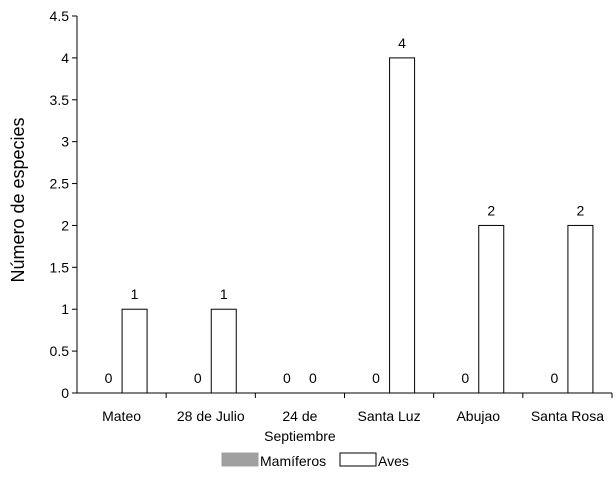 This screenshot has width=616, height=477. Describe the element at coordinates (60, 351) in the screenshot. I see `y-tick-label: 0.5` at that location.